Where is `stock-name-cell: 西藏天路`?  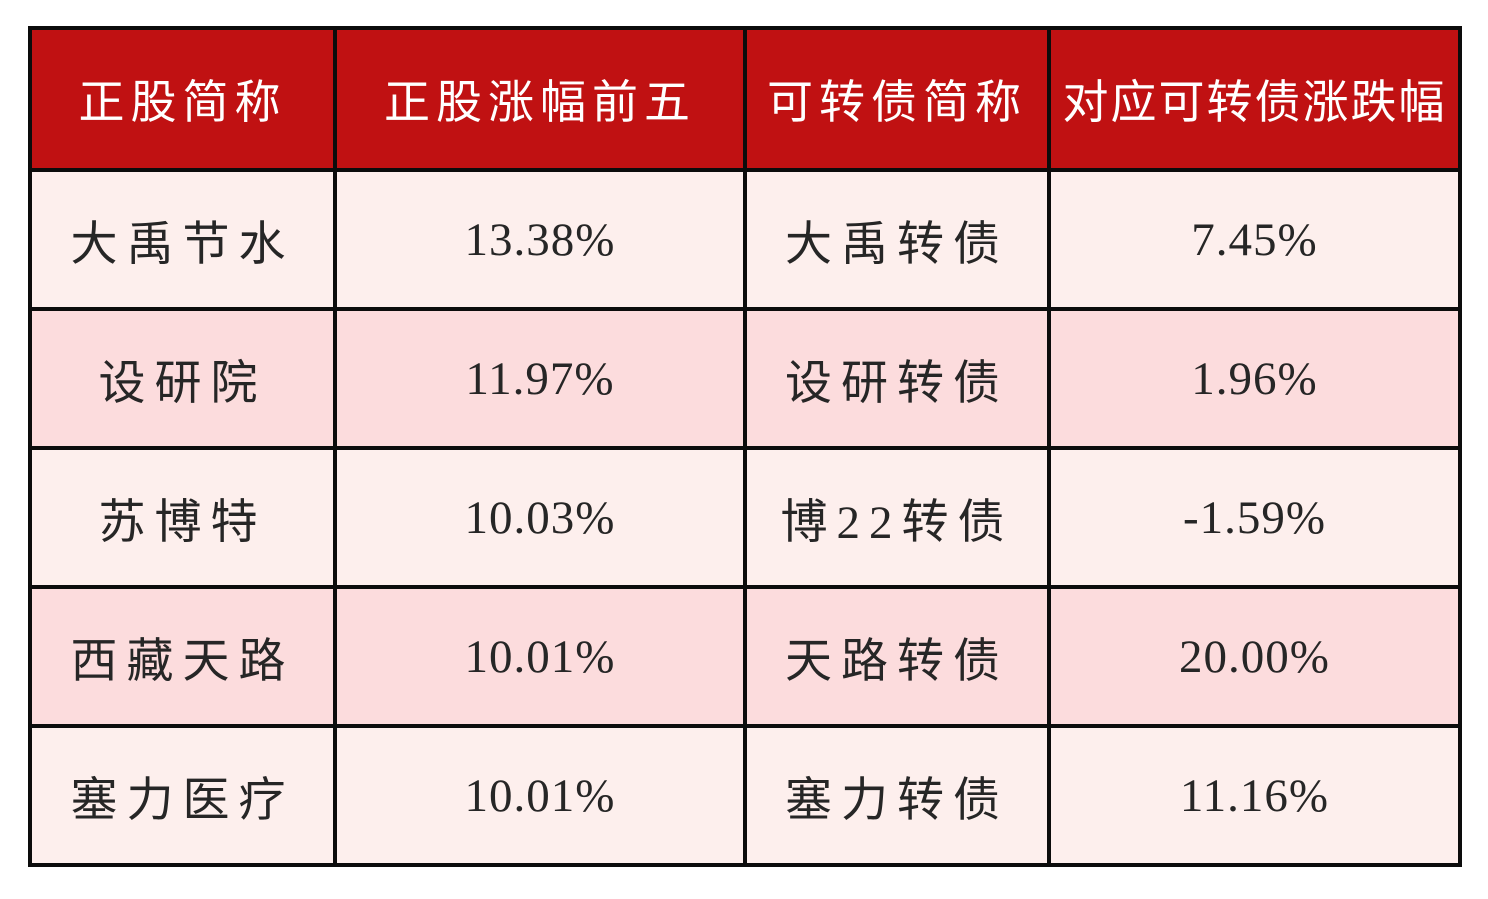
stock-name-cell: 西藏天路 is located at coordinates (182, 656).